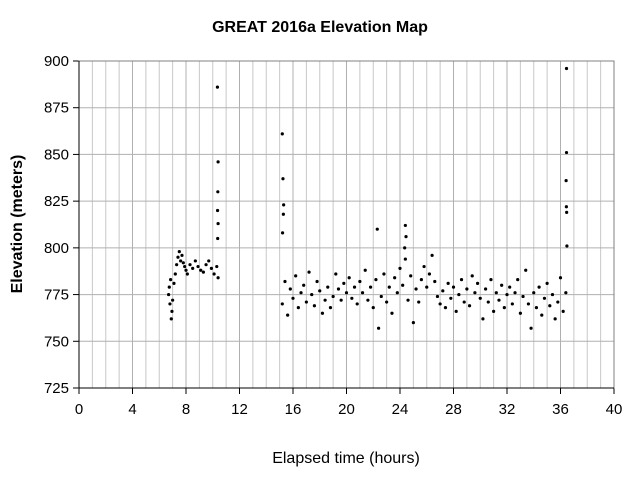 This screenshot has width=640, height=485. I want to click on y-tick-label: 825, so click(56, 201).